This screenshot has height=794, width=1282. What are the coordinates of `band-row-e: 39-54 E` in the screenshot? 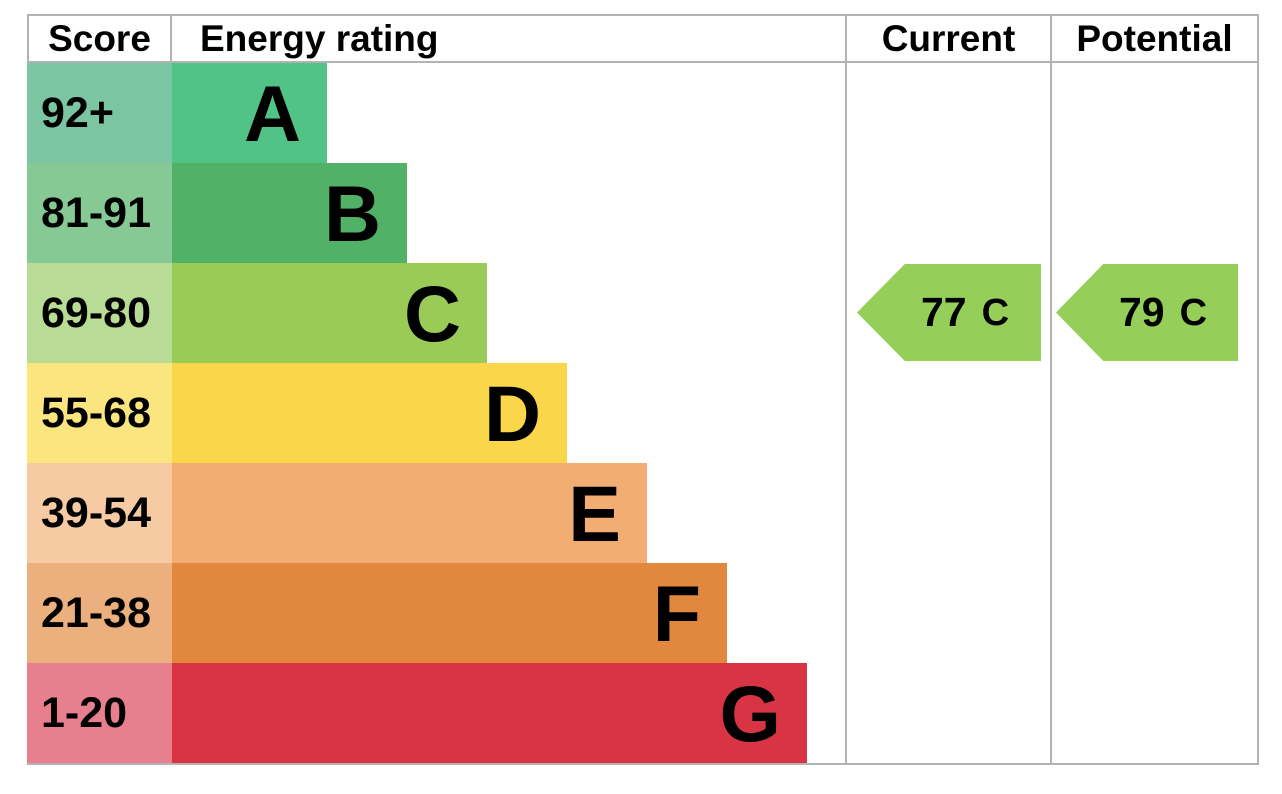 It's located at (627, 513).